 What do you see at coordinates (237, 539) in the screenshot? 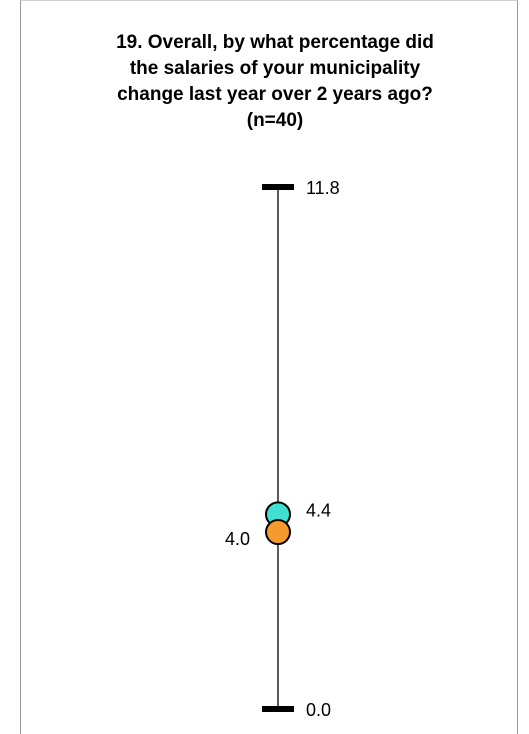
I see `marker-label-2: 4.0` at bounding box center [237, 539].